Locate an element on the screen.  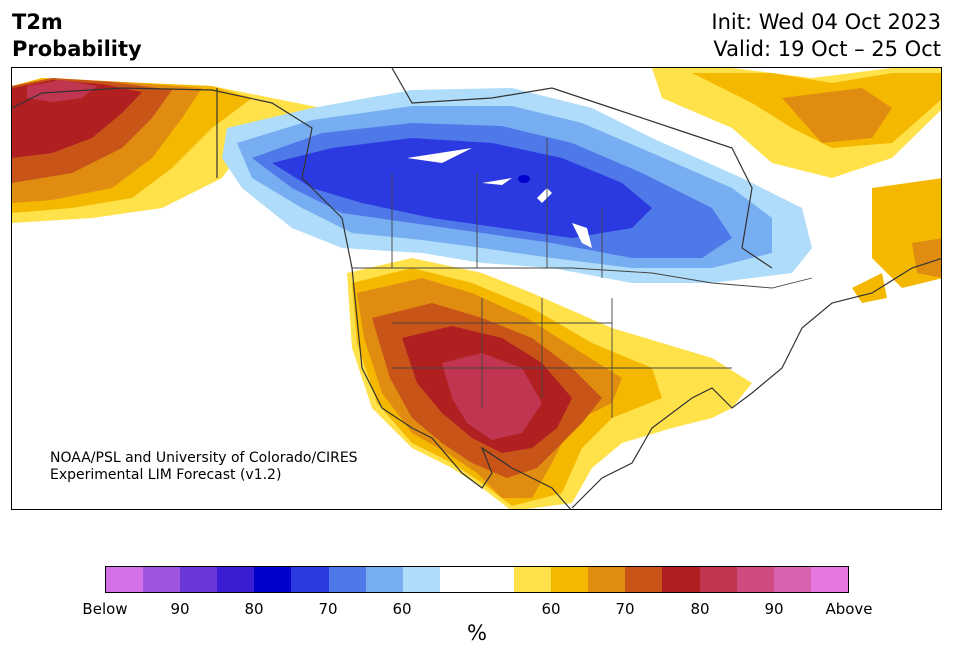
colorbar is located at coordinates (477, 579).